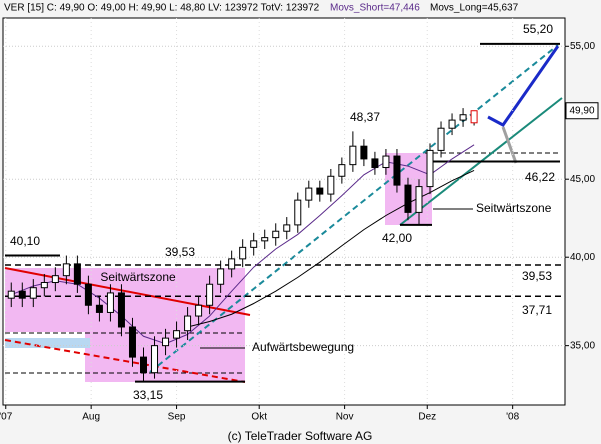 This screenshot has width=601, height=444. What do you see at coordinates (538, 29) in the screenshot?
I see `level-label: 55,20` at bounding box center [538, 29].